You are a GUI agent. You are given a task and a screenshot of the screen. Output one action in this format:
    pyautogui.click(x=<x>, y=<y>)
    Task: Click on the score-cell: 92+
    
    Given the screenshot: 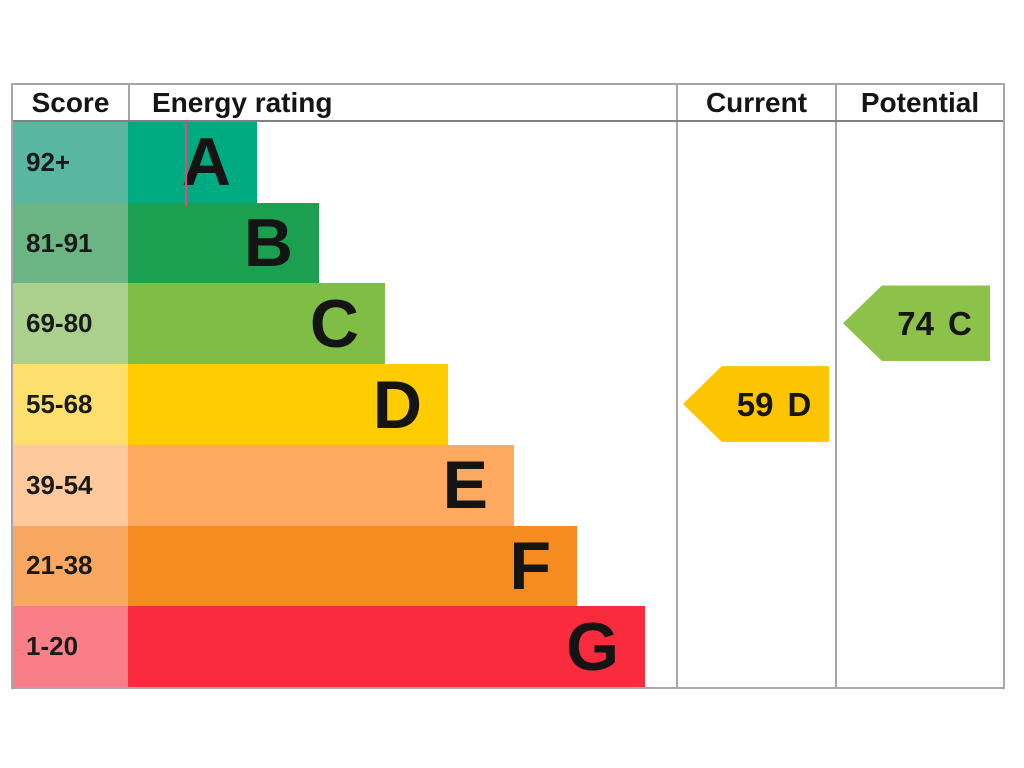 What is the action you would take?
    pyautogui.click(x=70, y=162)
    